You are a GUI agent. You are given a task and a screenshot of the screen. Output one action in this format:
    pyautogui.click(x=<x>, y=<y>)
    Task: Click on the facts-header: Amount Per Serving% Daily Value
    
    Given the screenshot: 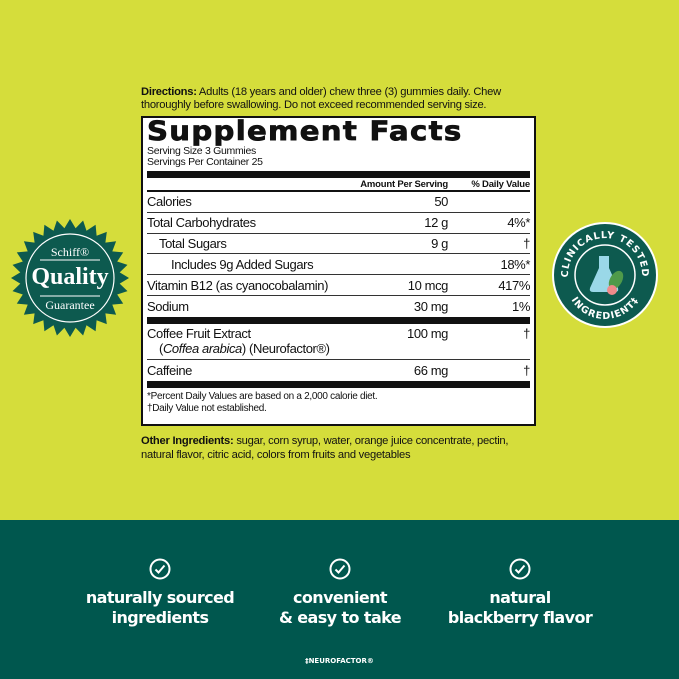 What is the action you would take?
    pyautogui.click(x=338, y=185)
    